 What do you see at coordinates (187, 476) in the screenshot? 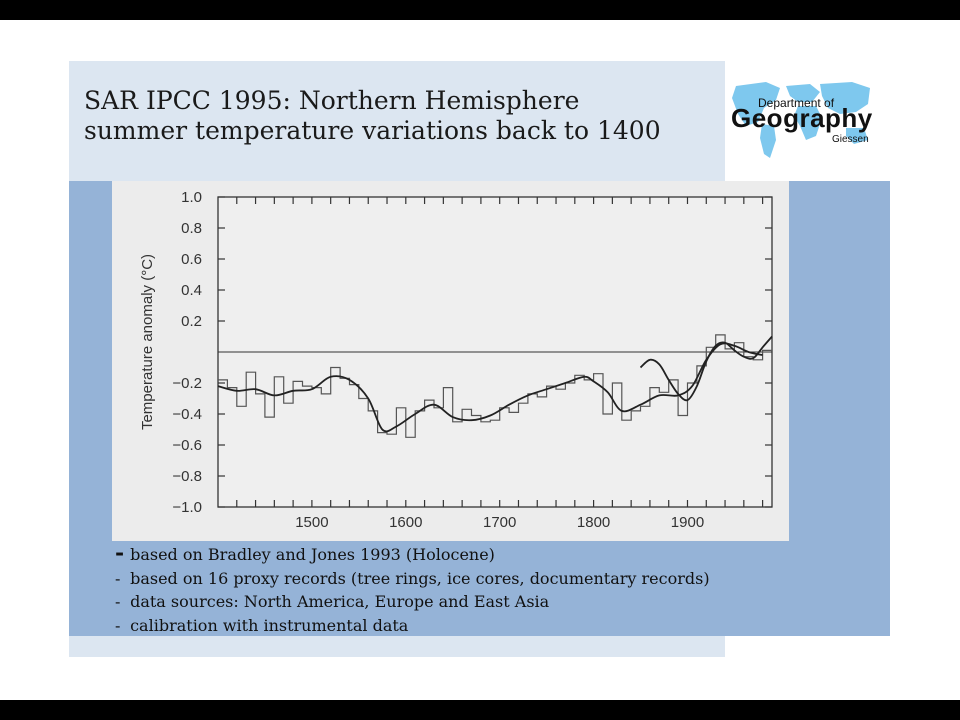
I see `y-tick-label: −0.8` at bounding box center [187, 476].